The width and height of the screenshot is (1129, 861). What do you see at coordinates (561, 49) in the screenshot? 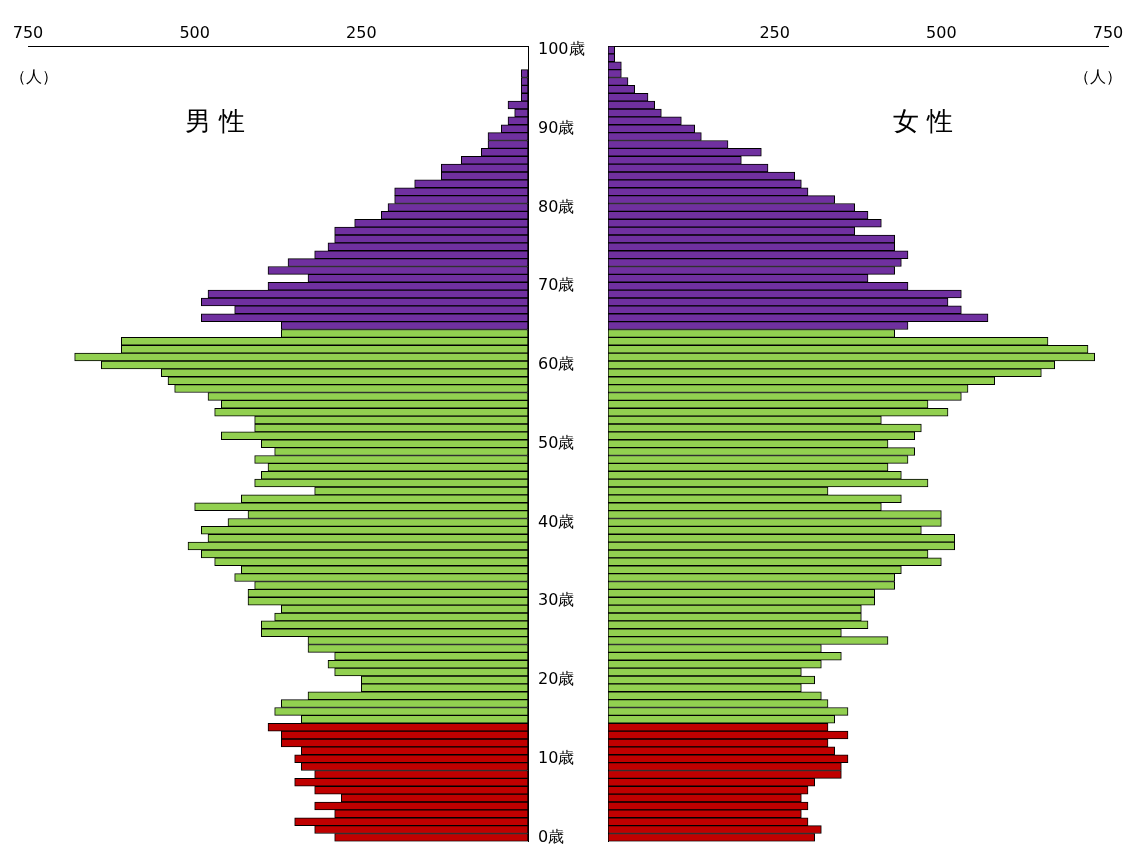
I see `y-tick-label: 100歳` at bounding box center [561, 49].